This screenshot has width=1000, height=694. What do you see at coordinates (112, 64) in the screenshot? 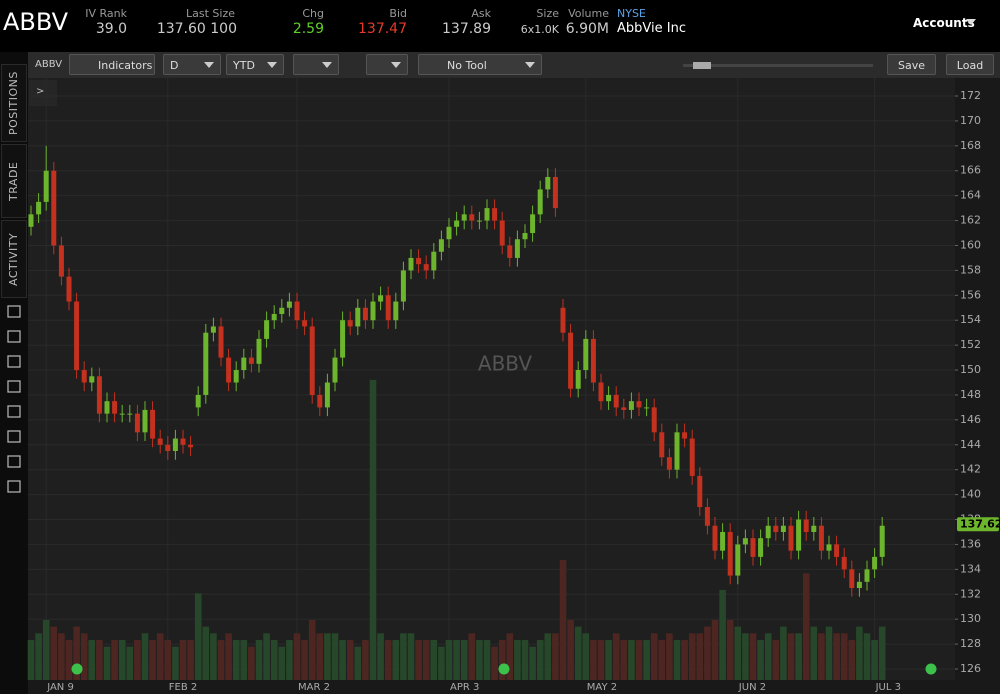
I see `indicators-button: Indicators` at bounding box center [112, 64].